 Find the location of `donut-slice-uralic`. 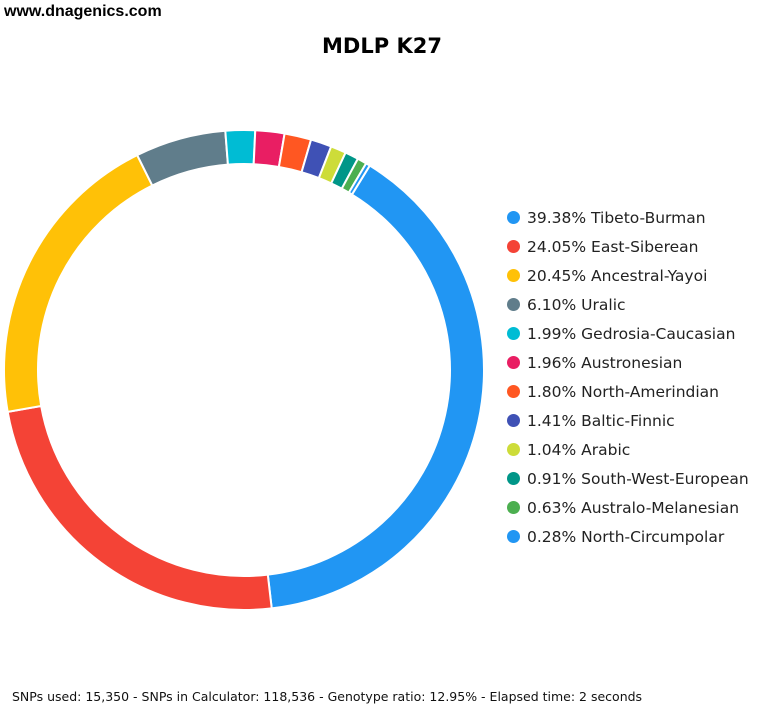

donut-slice-uralic is located at coordinates (182, 158).